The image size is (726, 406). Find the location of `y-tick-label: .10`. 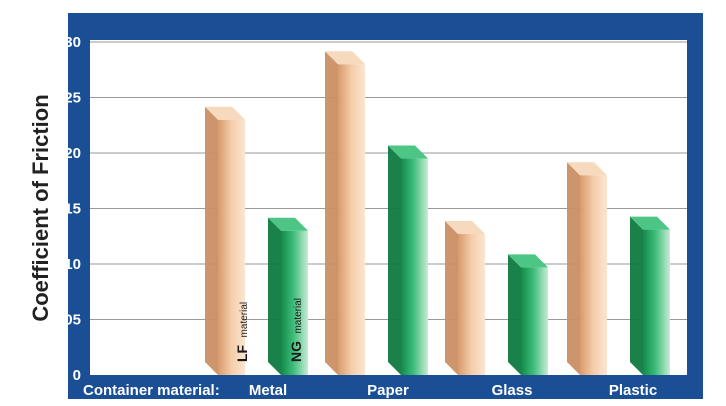

y-tick-label: .10 is located at coordinates (70, 264).